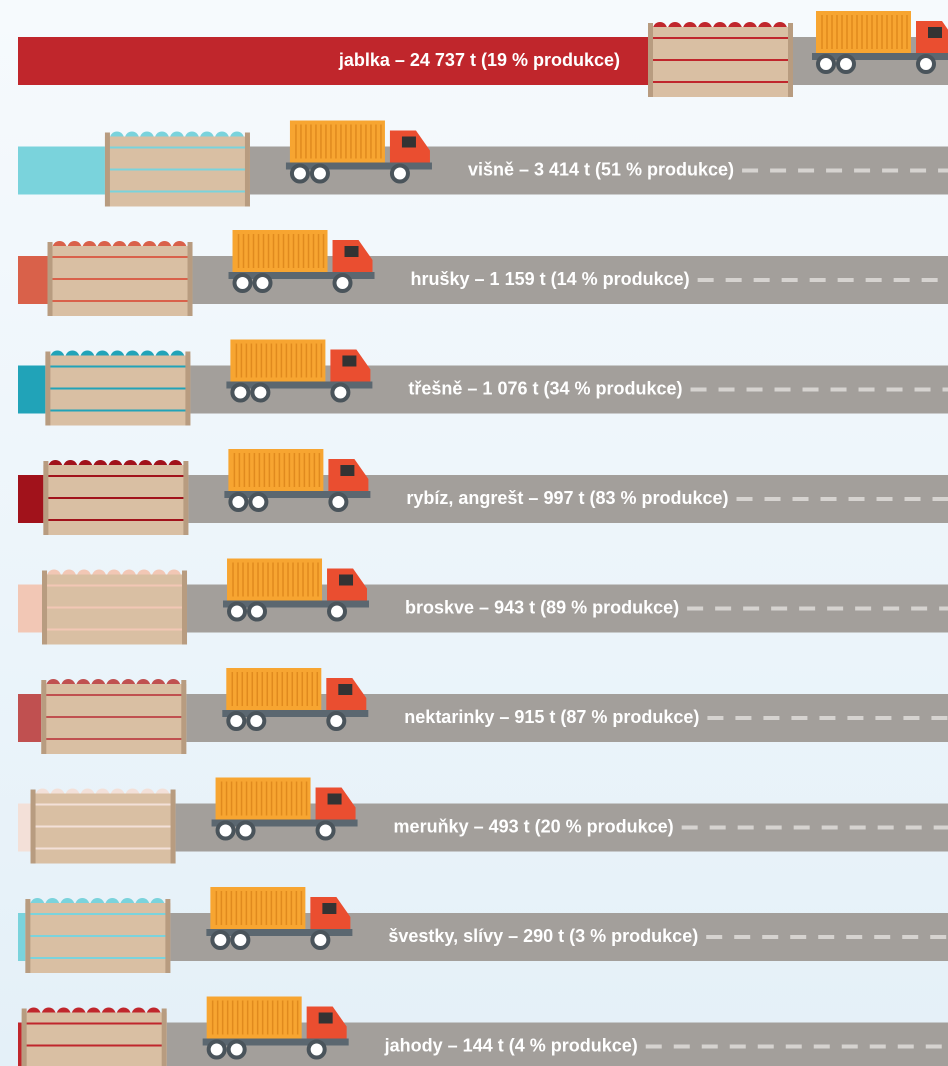  What do you see at coordinates (550, 279) in the screenshot?
I see `value-label: hrušky – 1 159 t (14 % produkce)` at bounding box center [550, 279].